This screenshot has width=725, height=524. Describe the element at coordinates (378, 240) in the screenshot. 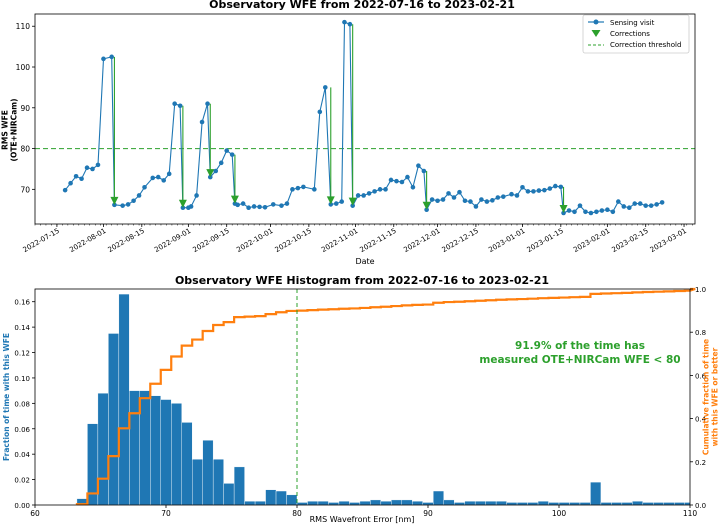

I see `x-tick-label: 2022-11-15` at that location.